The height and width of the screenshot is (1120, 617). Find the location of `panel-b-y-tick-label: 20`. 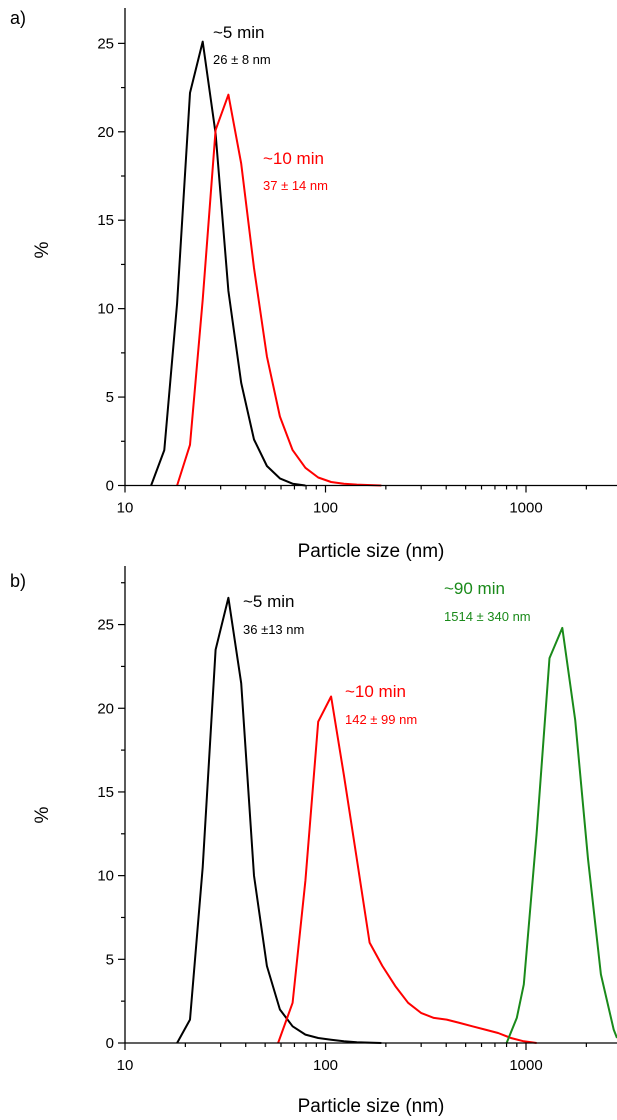

panel-b-y-tick-label: 20 is located at coordinates (105, 708).